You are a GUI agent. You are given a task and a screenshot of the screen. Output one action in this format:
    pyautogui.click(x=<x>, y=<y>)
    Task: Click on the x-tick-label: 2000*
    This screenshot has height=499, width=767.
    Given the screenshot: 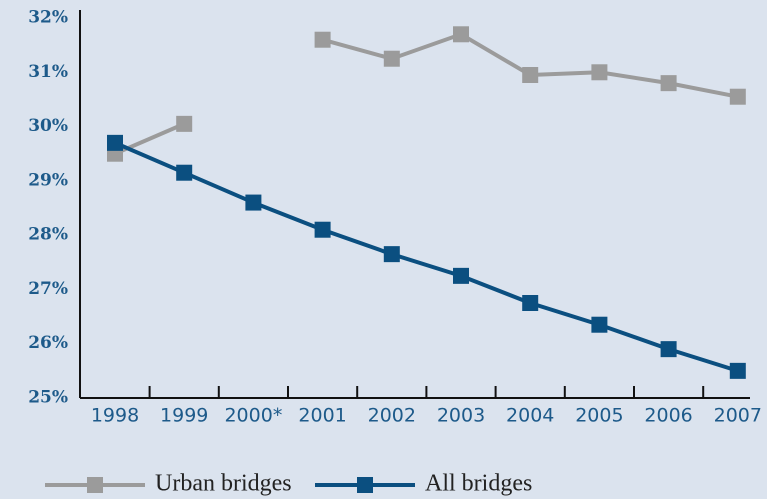 What is the action you would take?
    pyautogui.click(x=253, y=416)
    